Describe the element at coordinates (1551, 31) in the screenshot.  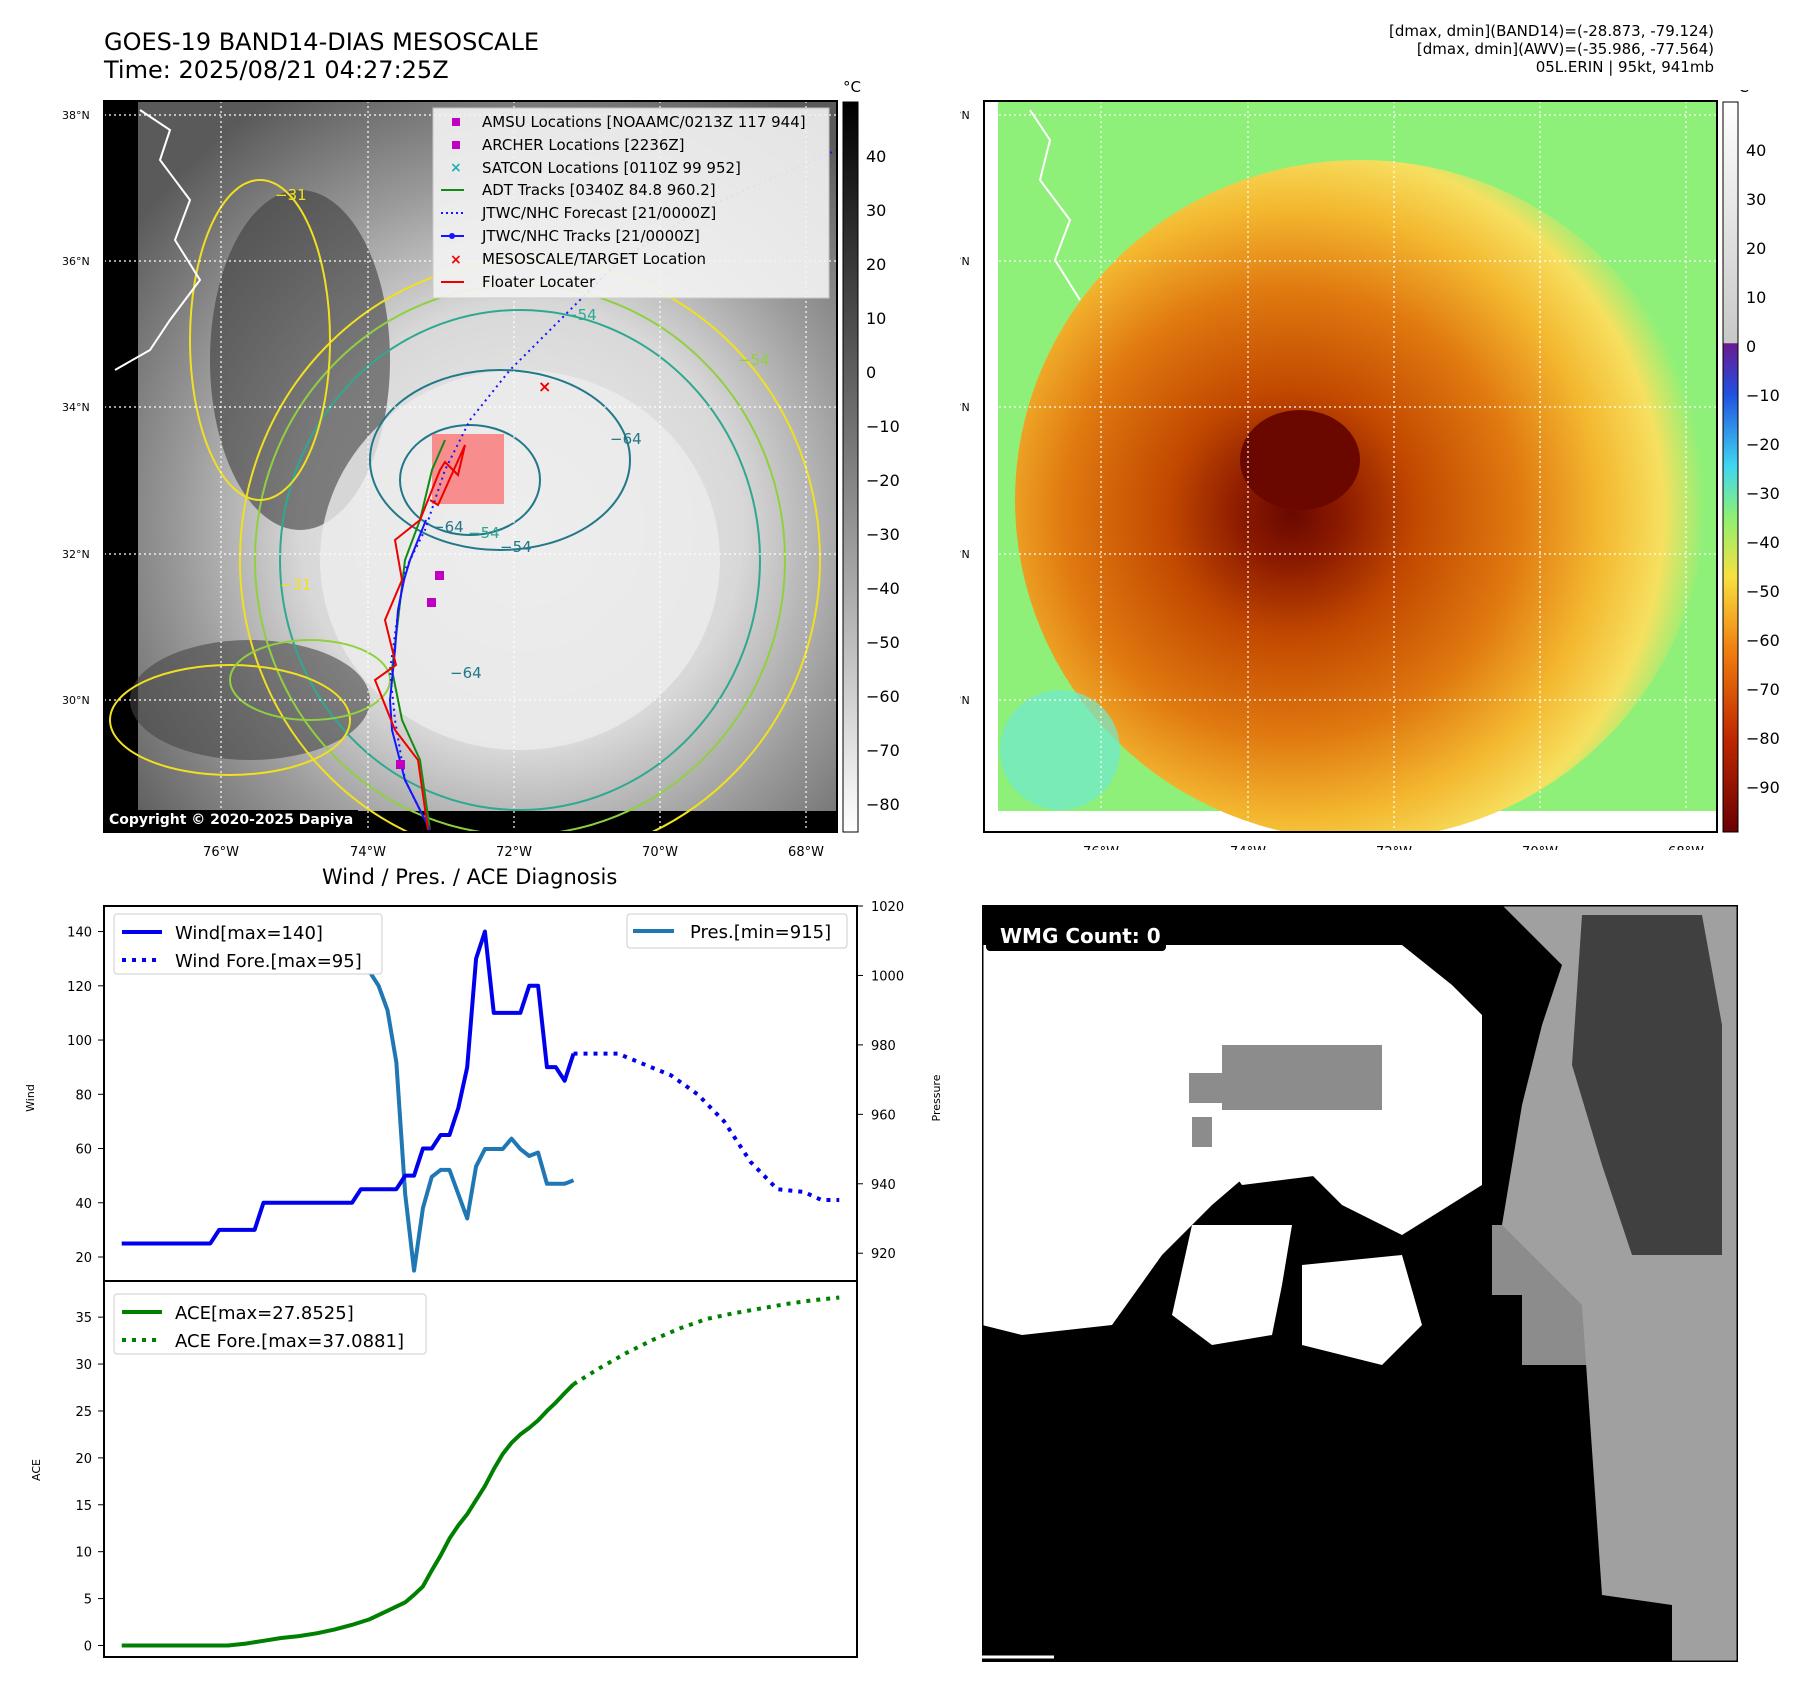
I see `info-line1: [dmax, dmin](BAND14)=(-28.873, -79.124)` at that location.